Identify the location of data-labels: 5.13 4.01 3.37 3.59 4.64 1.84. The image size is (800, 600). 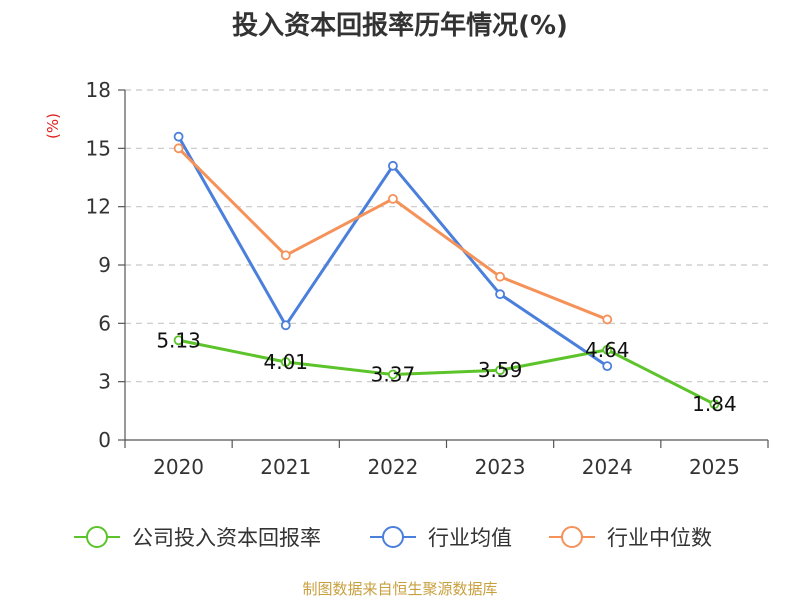
(446, 372).